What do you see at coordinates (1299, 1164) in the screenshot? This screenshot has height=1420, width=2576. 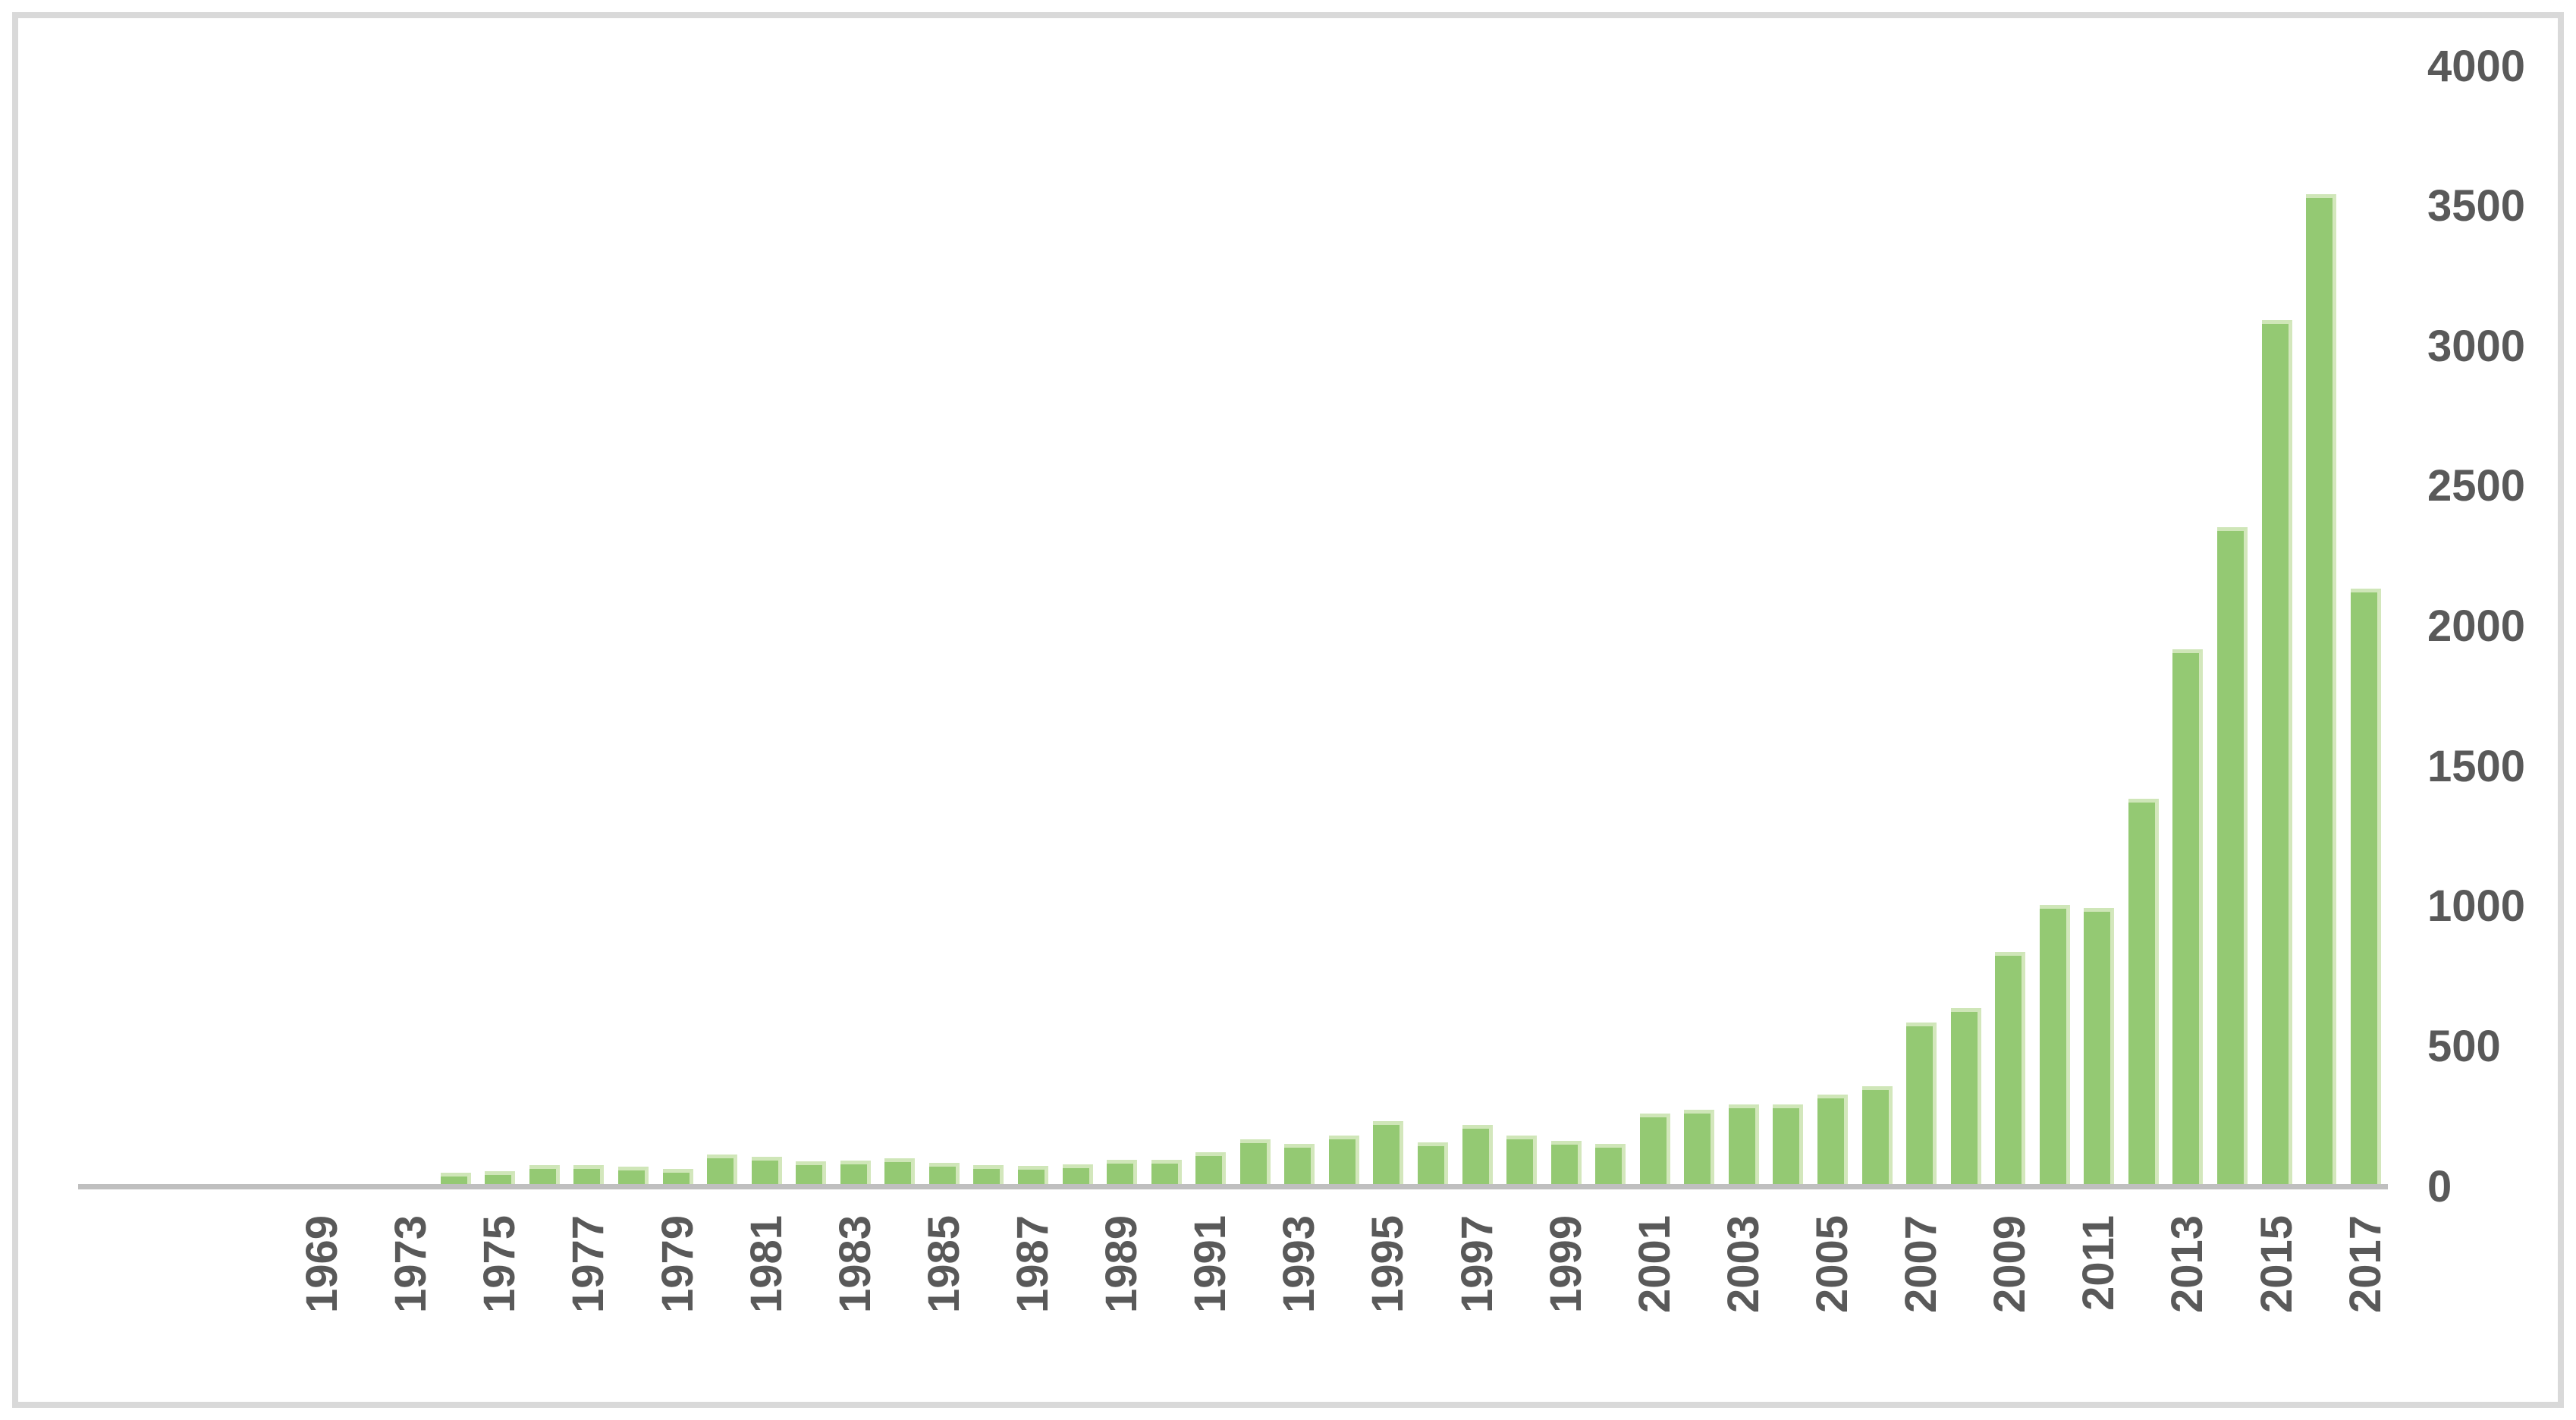 I see `bar-1993` at bounding box center [1299, 1164].